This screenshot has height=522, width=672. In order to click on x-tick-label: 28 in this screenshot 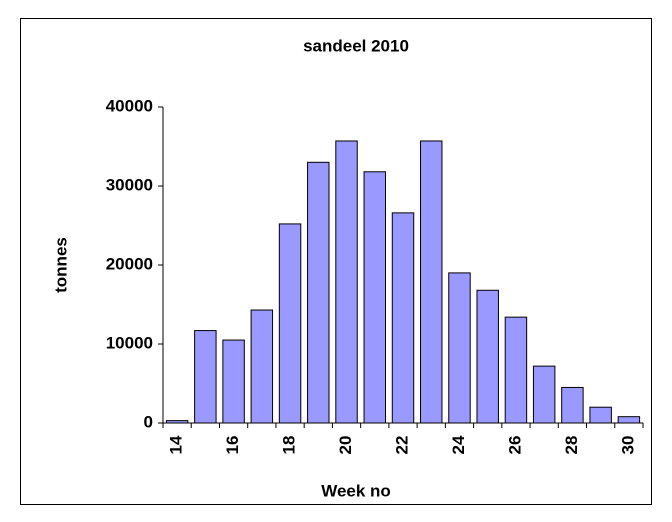, I will do `click(571, 445)`.